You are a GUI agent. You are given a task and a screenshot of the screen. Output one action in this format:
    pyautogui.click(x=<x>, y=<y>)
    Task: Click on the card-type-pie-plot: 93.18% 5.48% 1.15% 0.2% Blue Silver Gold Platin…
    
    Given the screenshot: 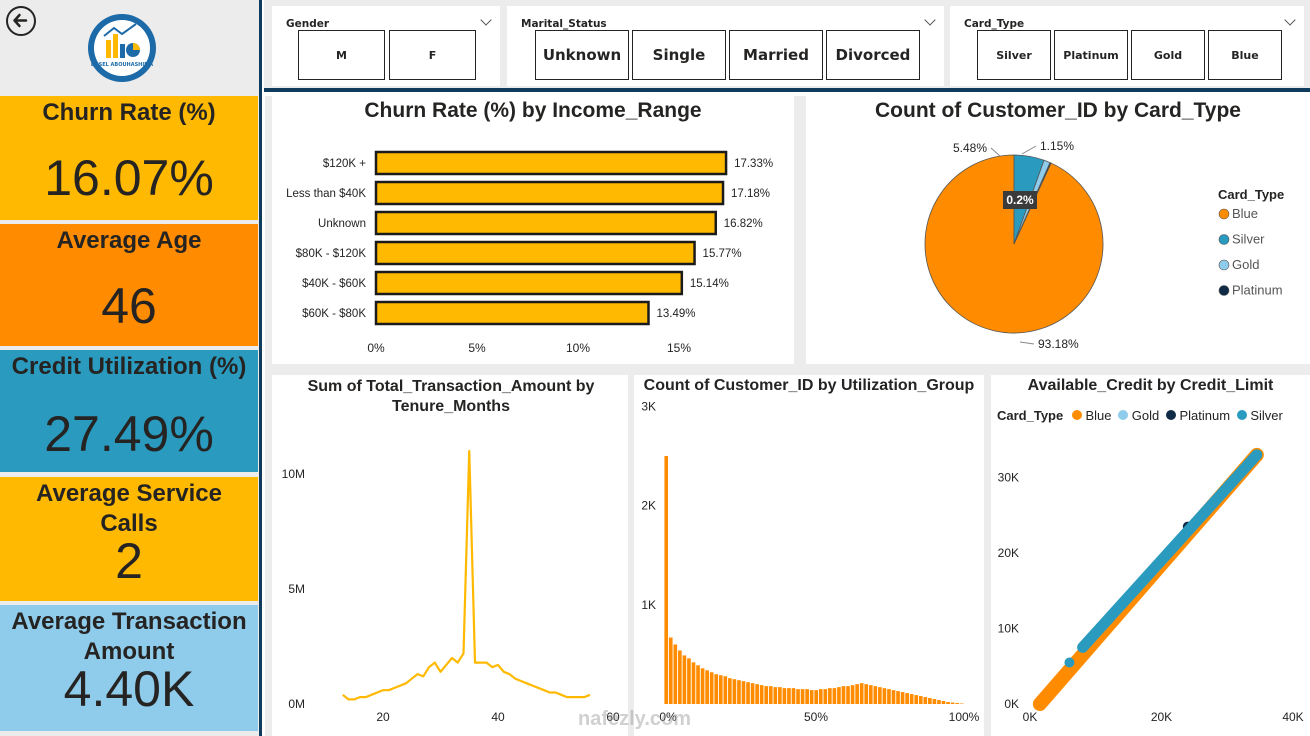 What is the action you would take?
    pyautogui.click(x=1103, y=245)
    